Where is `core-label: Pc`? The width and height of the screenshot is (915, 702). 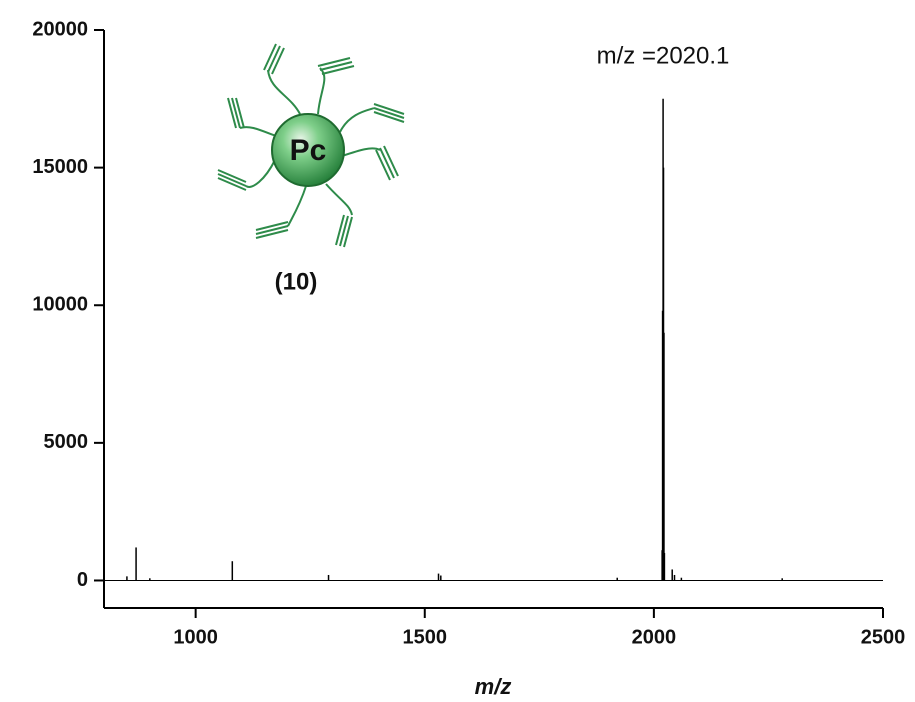 core-label: Pc is located at coordinates (308, 150).